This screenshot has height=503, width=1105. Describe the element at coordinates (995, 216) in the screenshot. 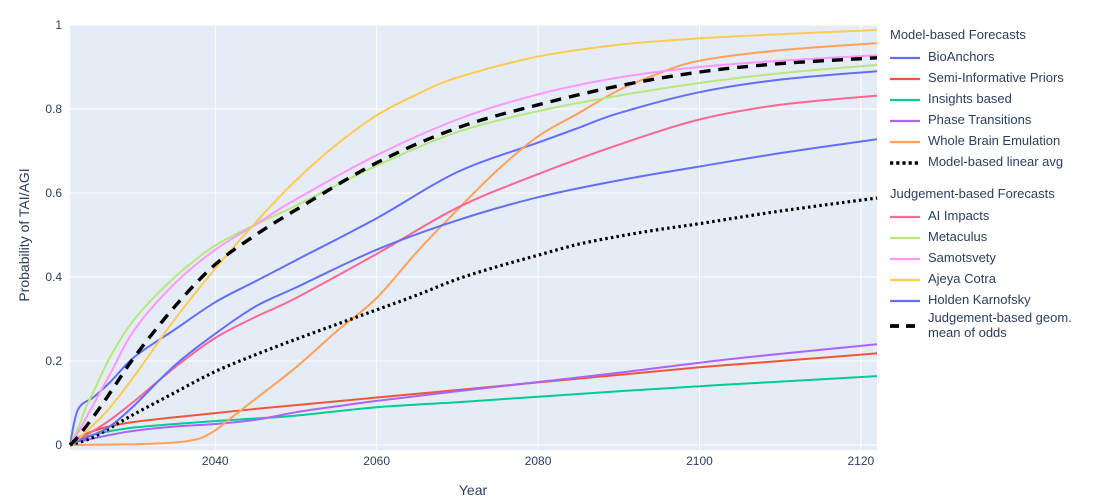

I see `legend-item-ai-impacts: AI Impacts` at that location.